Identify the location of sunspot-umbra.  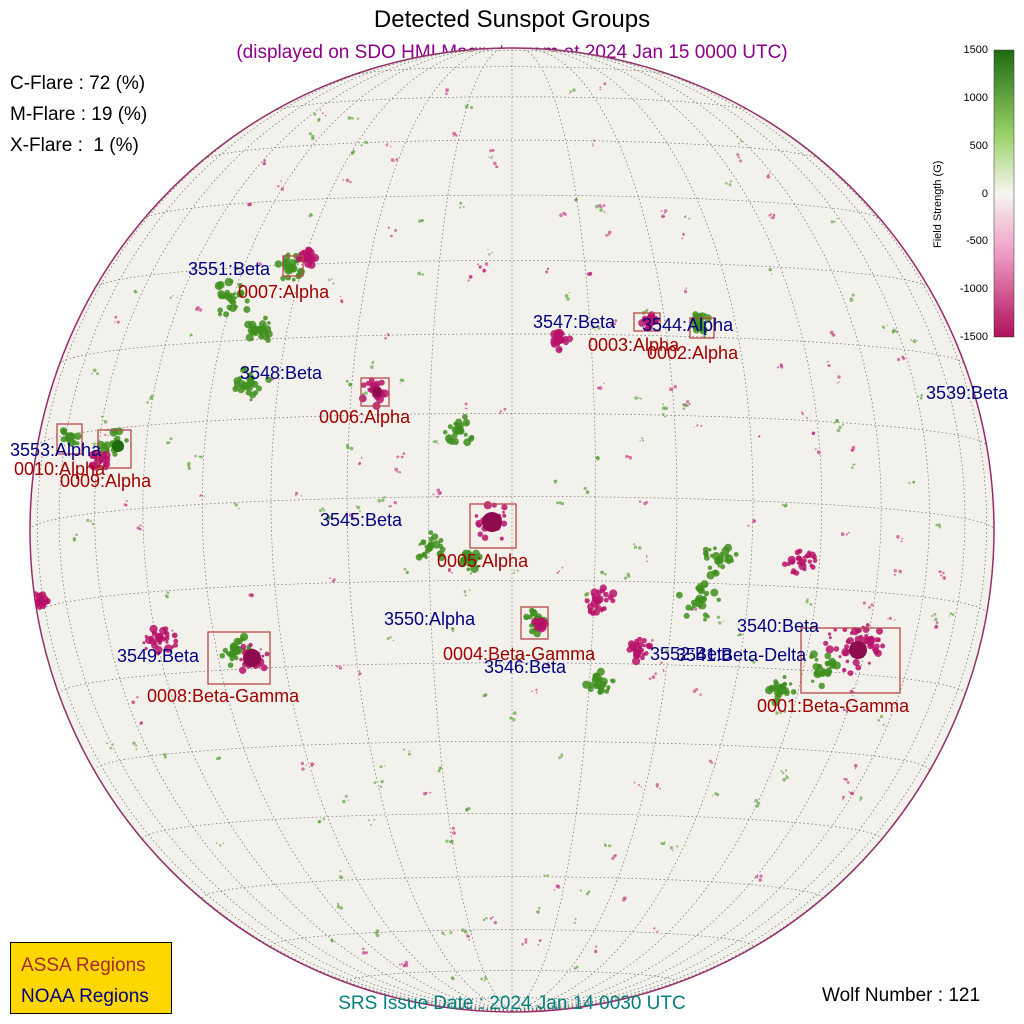
(858, 650).